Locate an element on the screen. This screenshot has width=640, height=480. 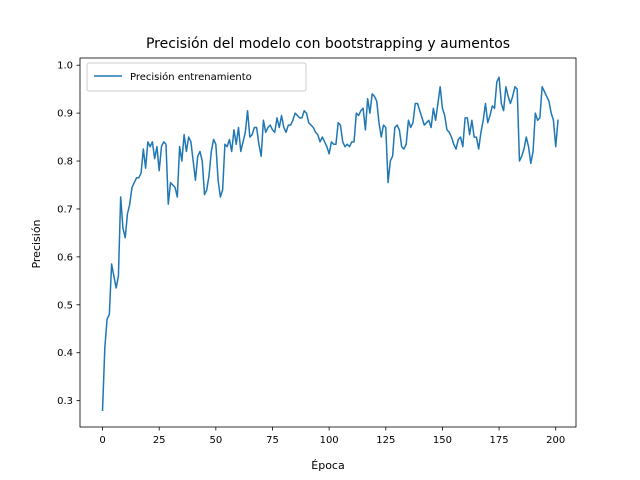
x-tick-label: 50 is located at coordinates (215, 440).